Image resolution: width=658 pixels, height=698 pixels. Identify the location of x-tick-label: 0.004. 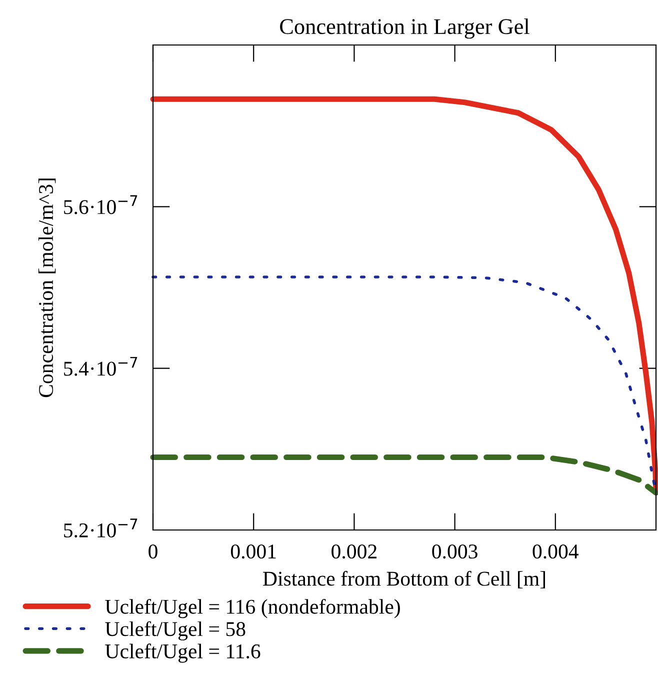
(555, 551).